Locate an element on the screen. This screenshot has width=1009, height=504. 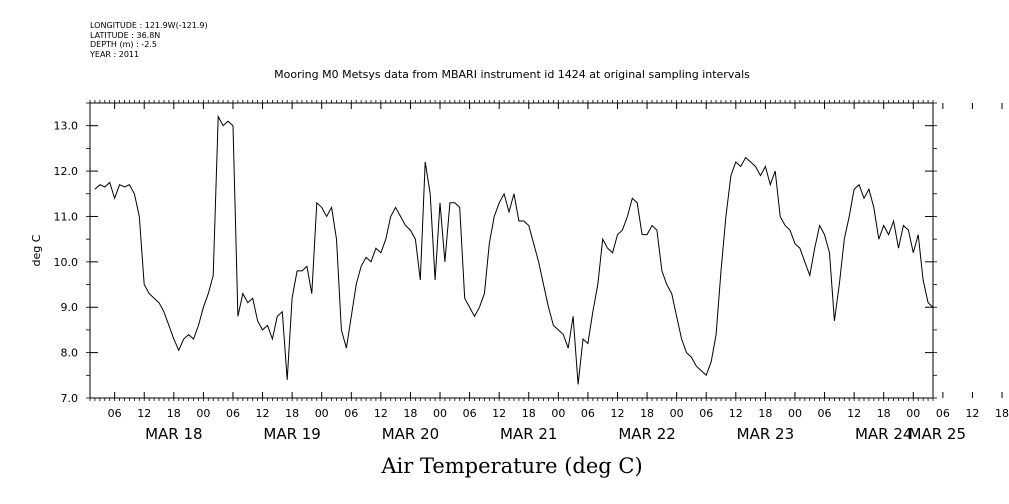
depth-label: DEPTH (m) : -2.5 is located at coordinates (123, 44).